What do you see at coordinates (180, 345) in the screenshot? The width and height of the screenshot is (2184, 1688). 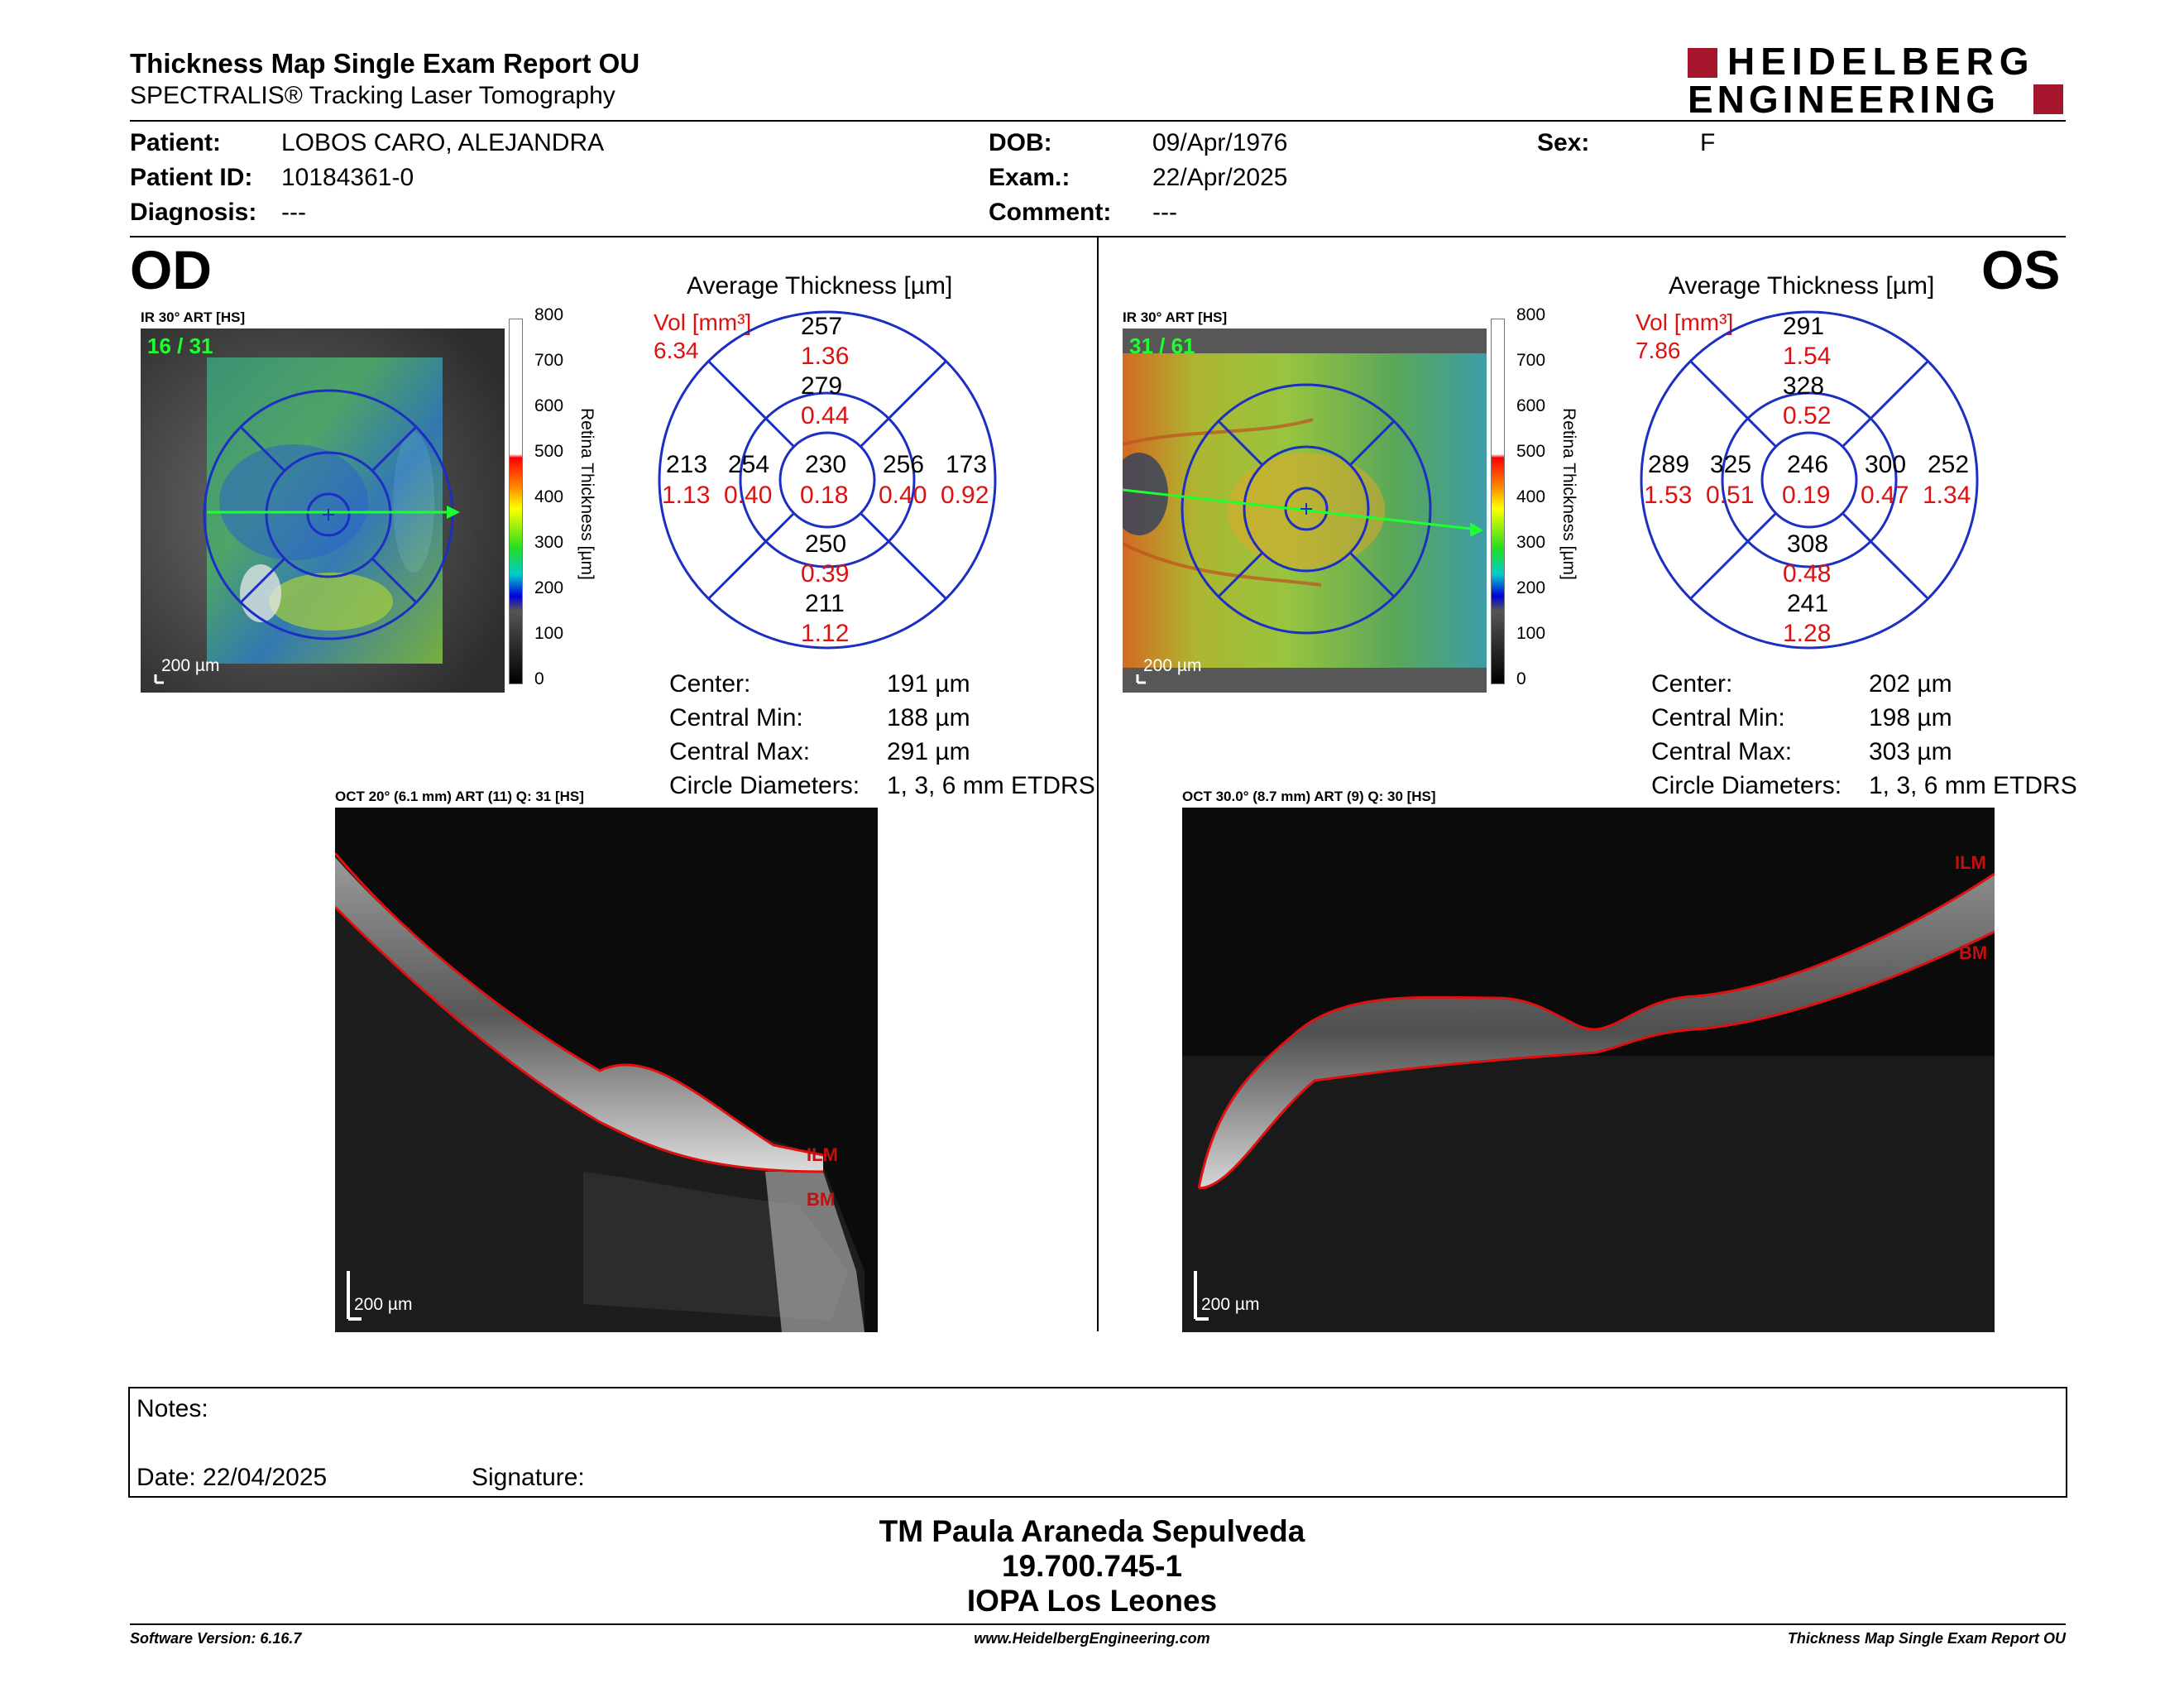 I see `od-frame-count: 16 / 31` at bounding box center [180, 345].